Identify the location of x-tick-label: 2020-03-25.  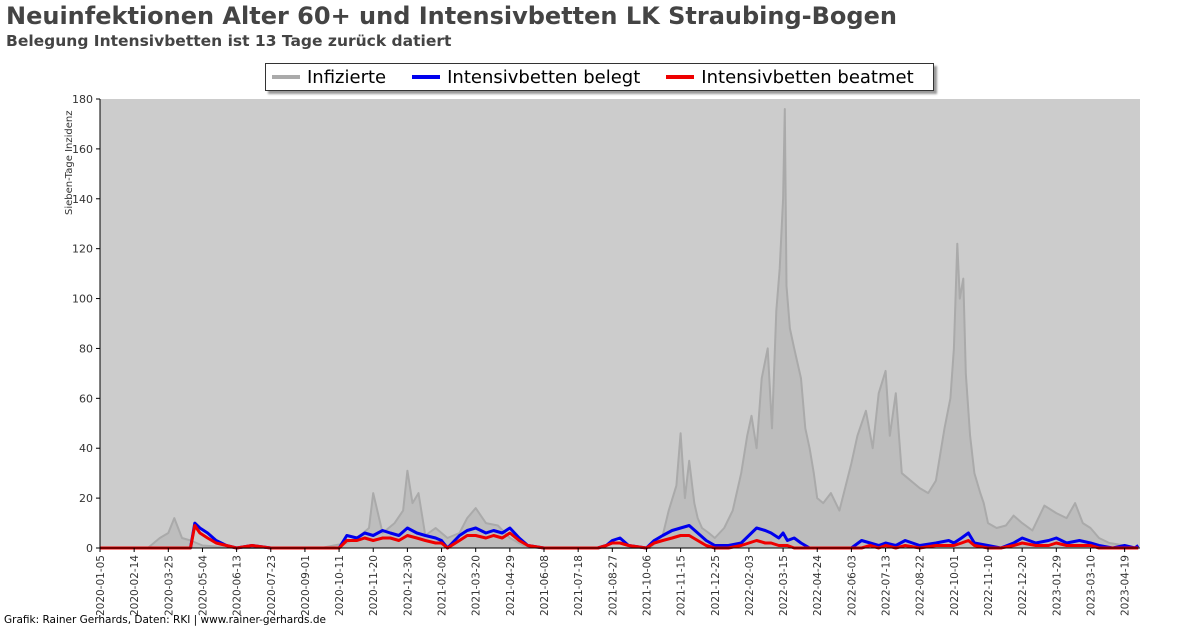
(169, 585).